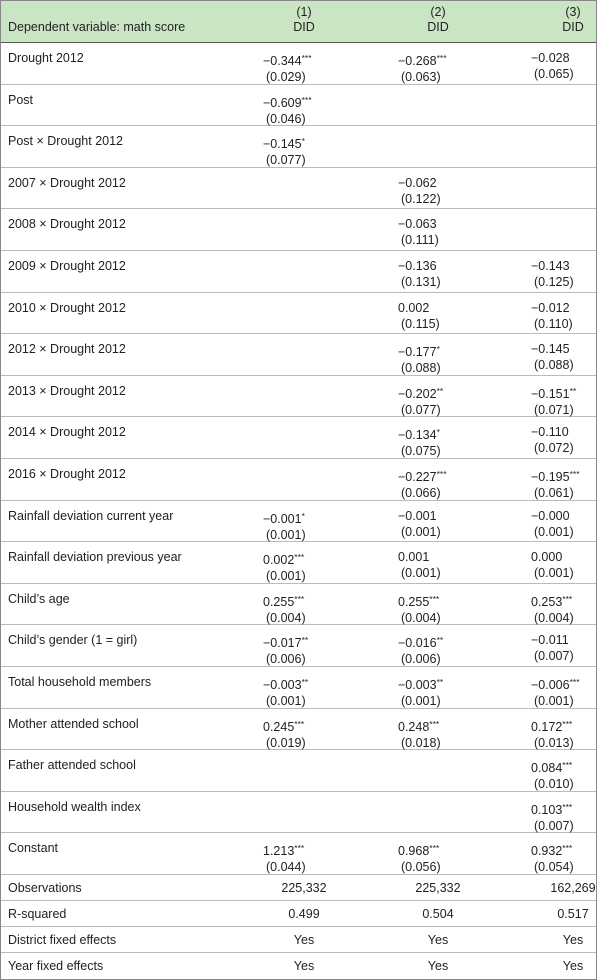  I want to click on stat-row: Observations 225,332 225,332 162,269, so click(298, 888).